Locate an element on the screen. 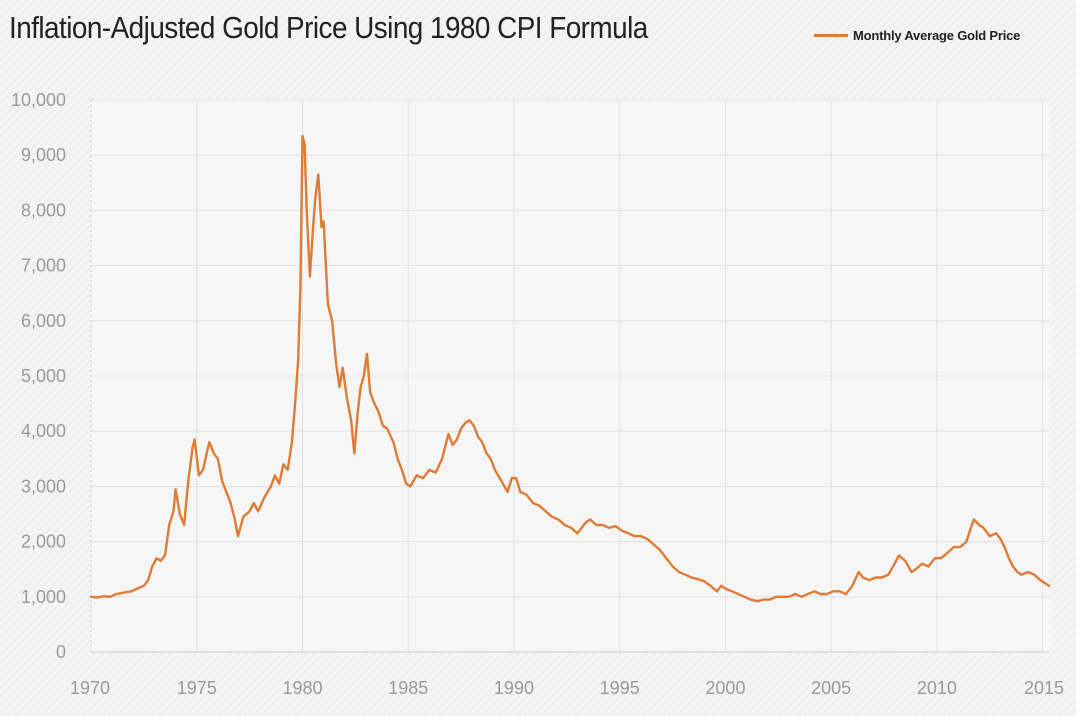 Image resolution: width=1076 pixels, height=716 pixels. legend-label: Monthly Average Gold Price is located at coordinates (937, 35).